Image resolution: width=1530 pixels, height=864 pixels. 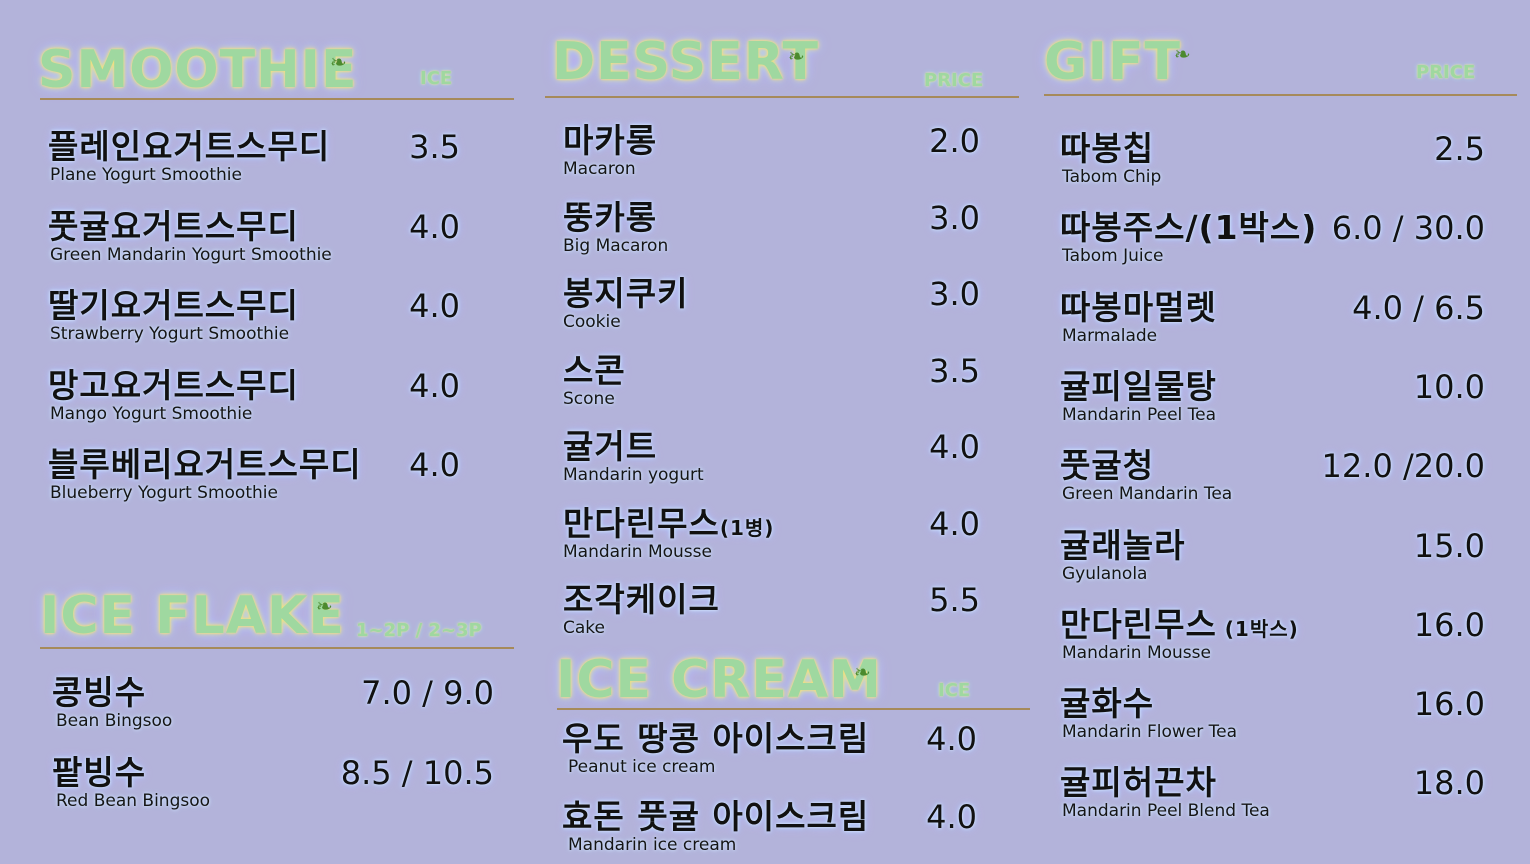 I want to click on item-name-ko: 풋귤요거트스무디, so click(x=190, y=226).